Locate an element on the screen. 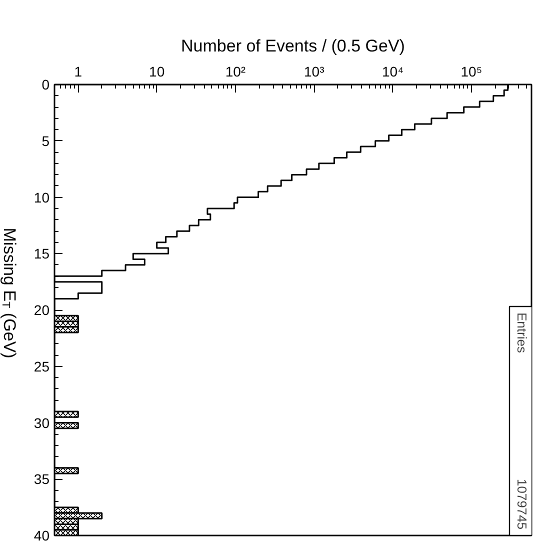  y-tick-label: 15 is located at coordinates (42, 254).